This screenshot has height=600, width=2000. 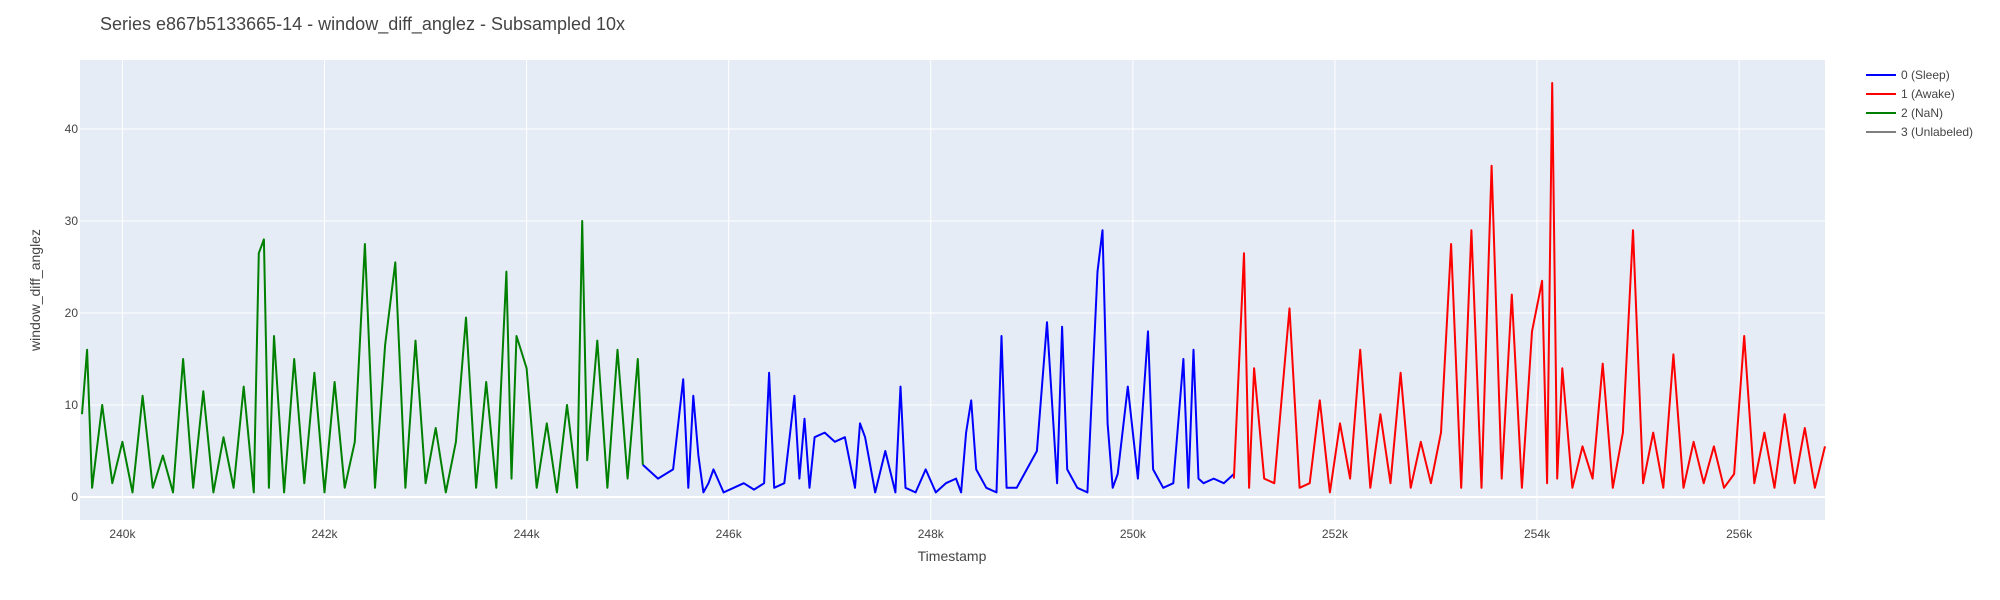 I want to click on legend-item: 1 (Awake), so click(x=1910, y=94).